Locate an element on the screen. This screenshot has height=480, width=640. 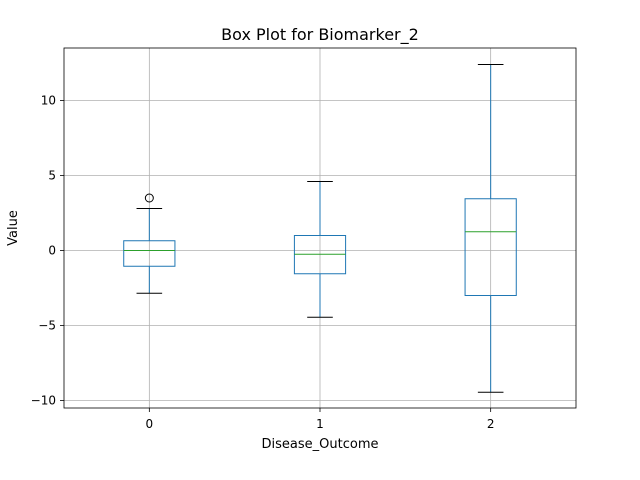
y-axis-ticks: −10 −5 0 5 10 is located at coordinates (47, 251).